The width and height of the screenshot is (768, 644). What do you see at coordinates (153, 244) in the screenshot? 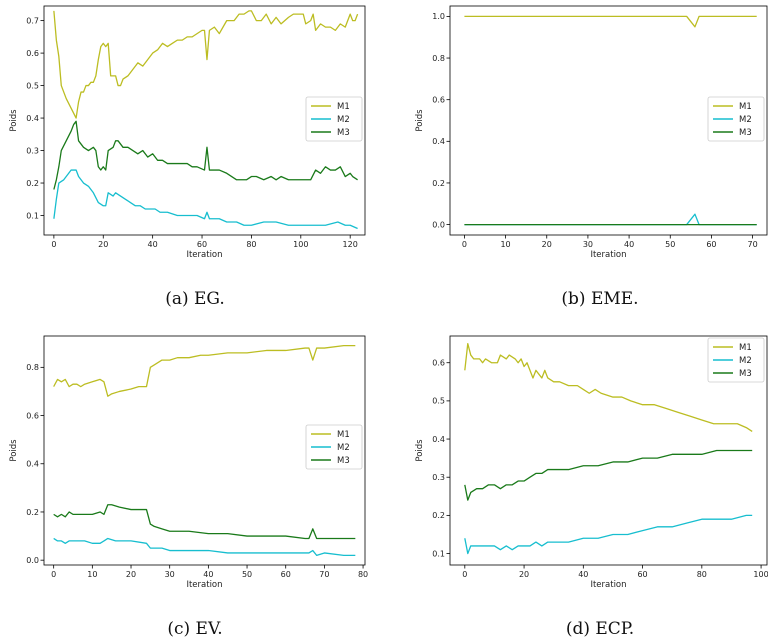
I see `chart-0-x-tick-label: 40` at bounding box center [153, 244].